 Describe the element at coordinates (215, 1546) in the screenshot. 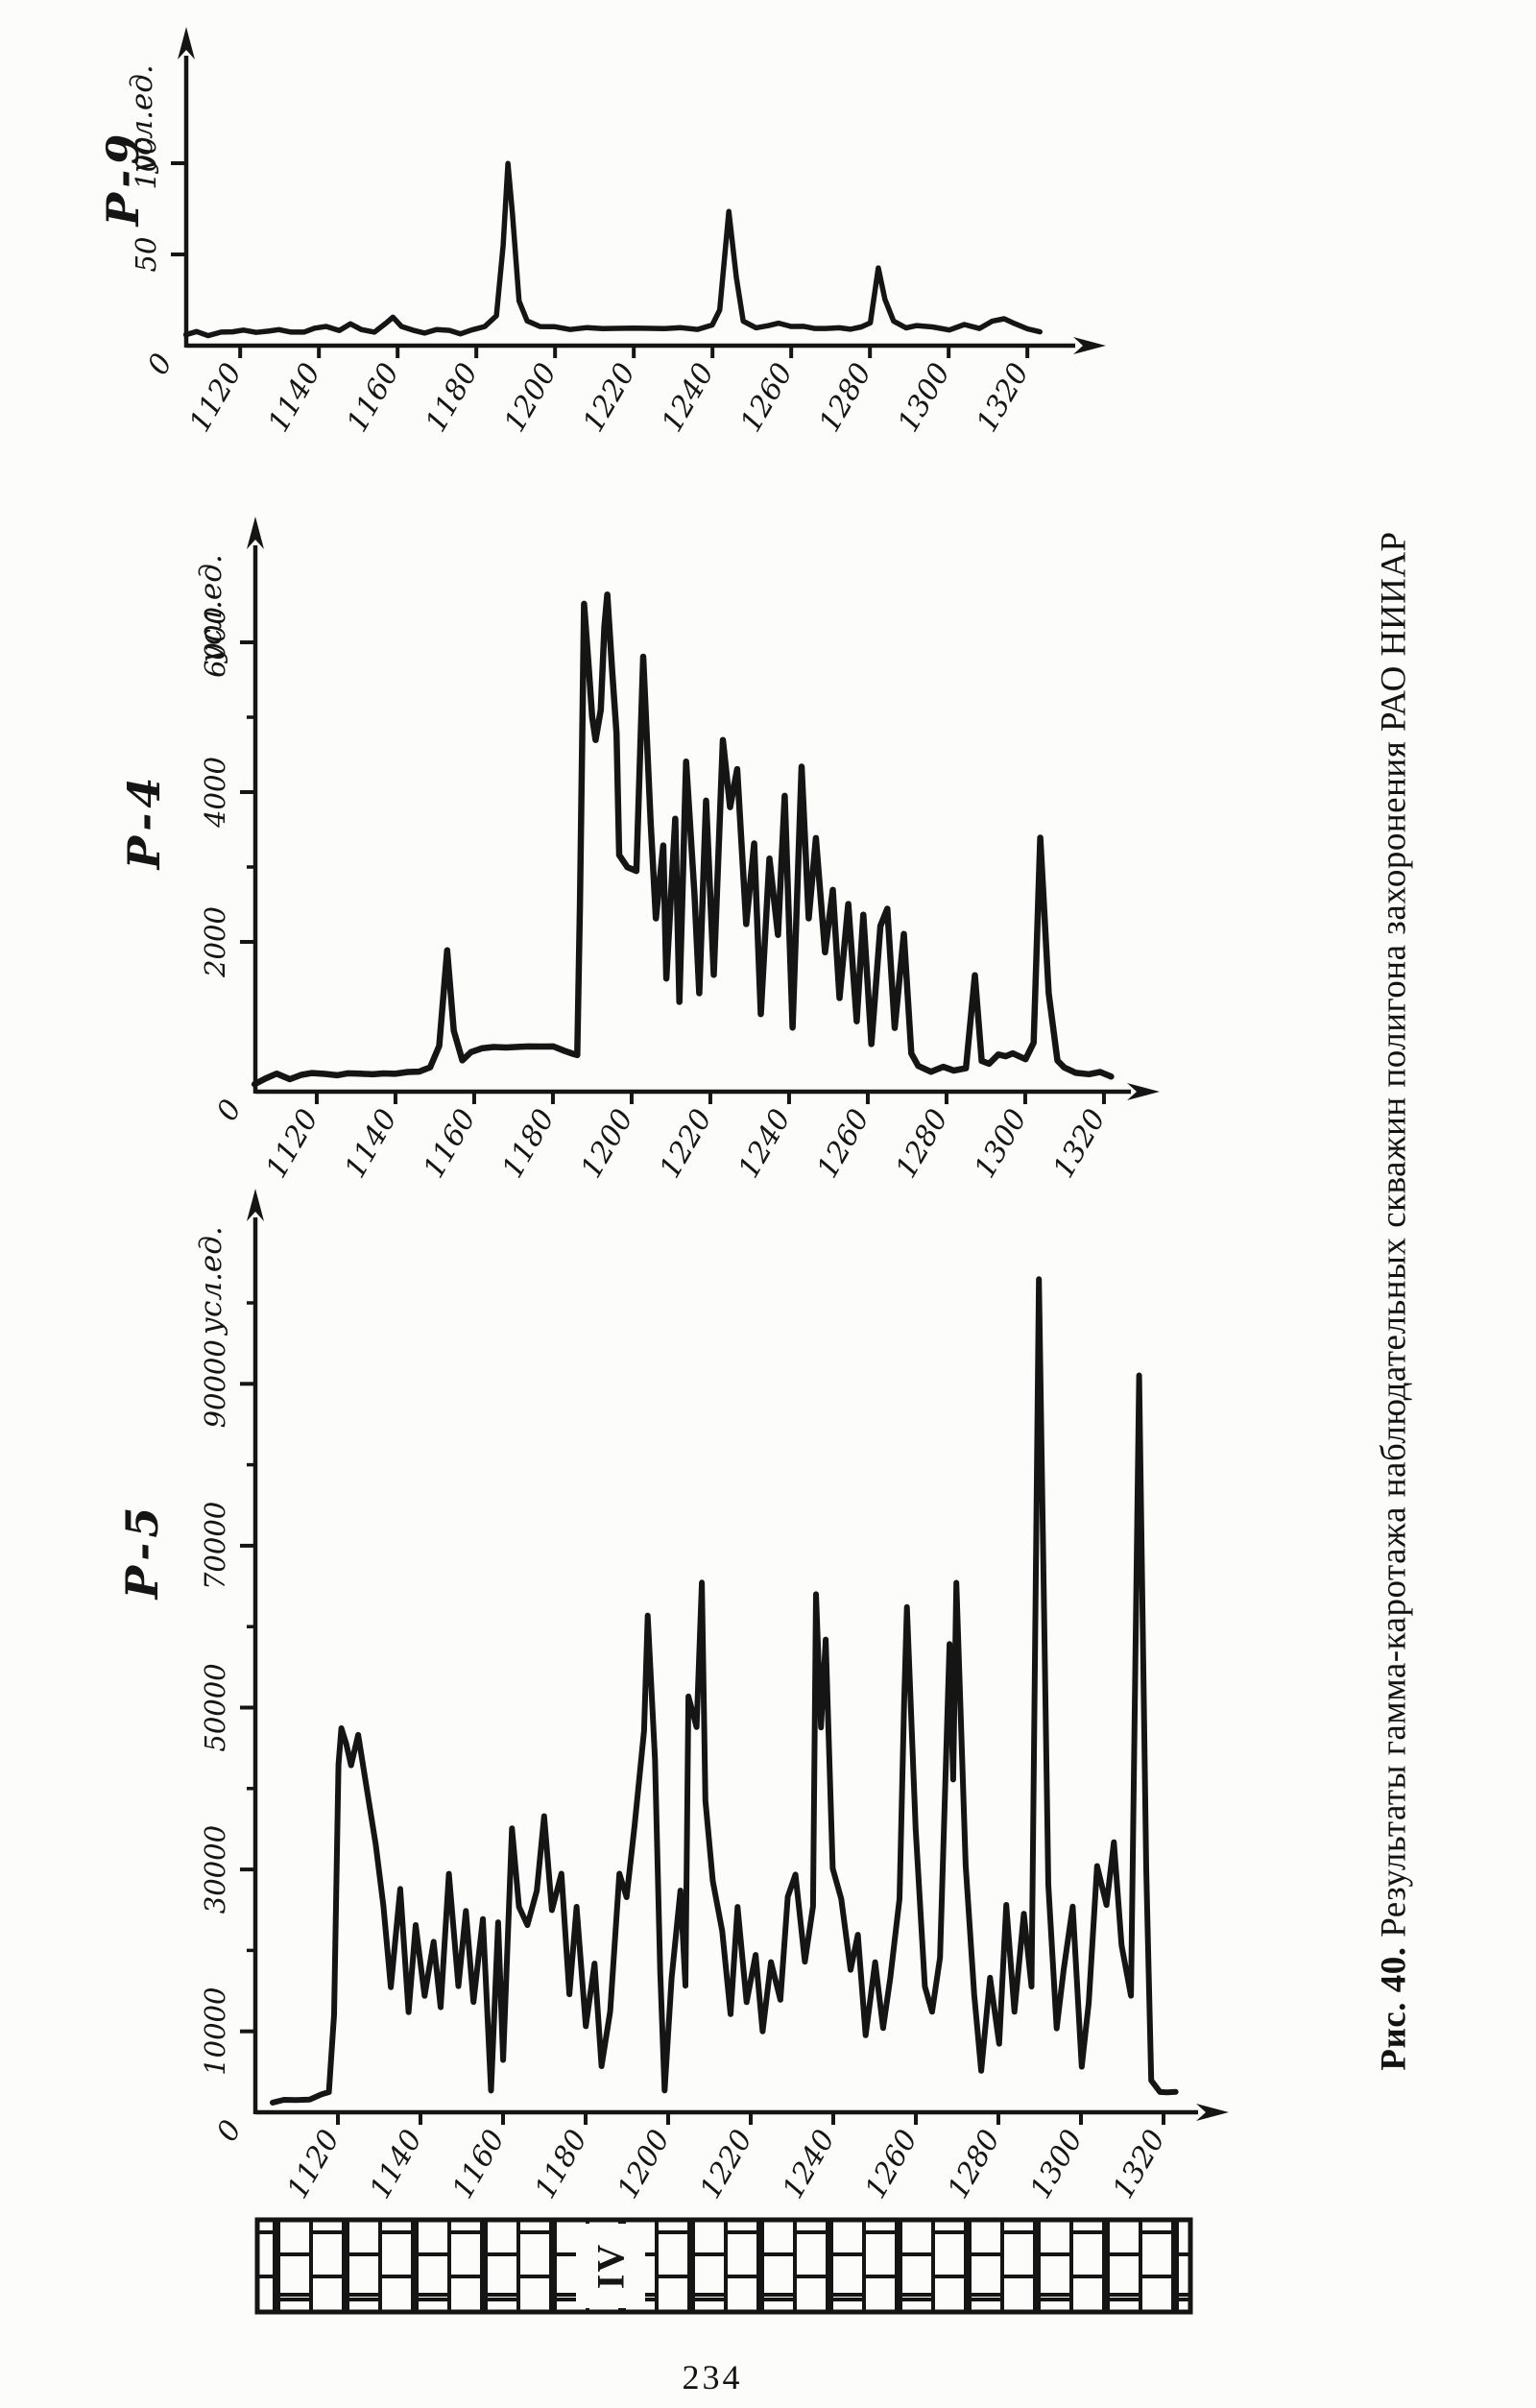

I see `y-tick-label: 70000` at that location.